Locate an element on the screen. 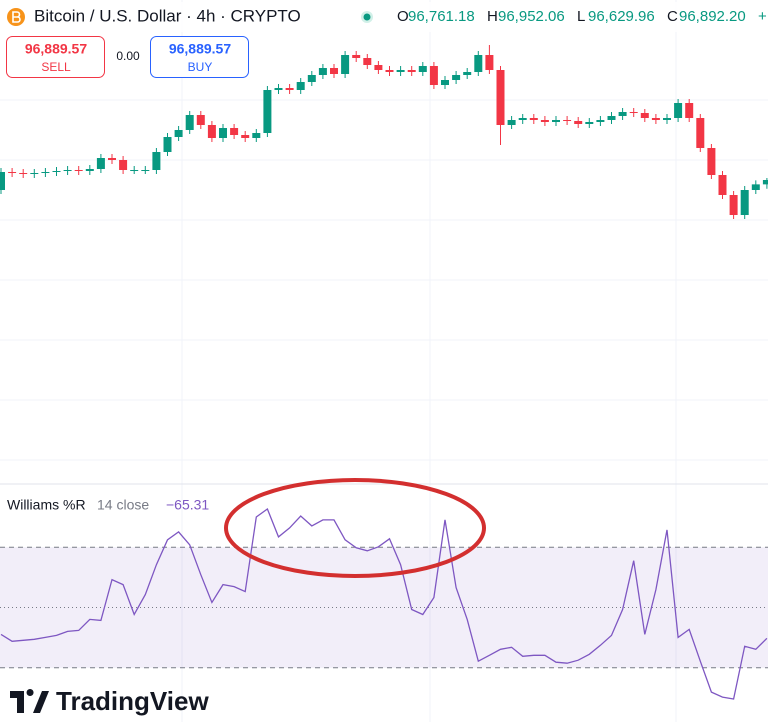  header-bg is located at coordinates (384, 17).